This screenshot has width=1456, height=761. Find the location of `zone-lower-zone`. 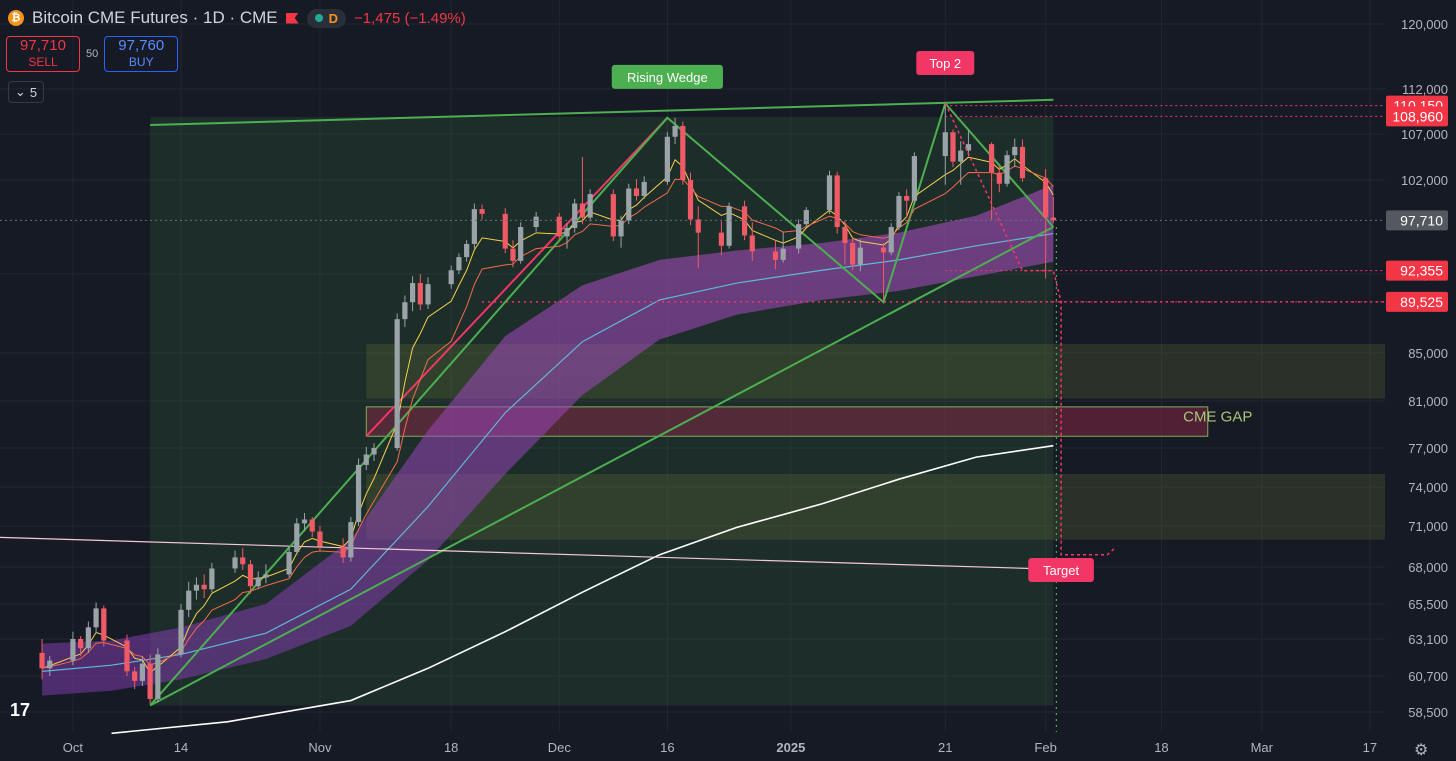

zone-lower-zone is located at coordinates (875, 507).